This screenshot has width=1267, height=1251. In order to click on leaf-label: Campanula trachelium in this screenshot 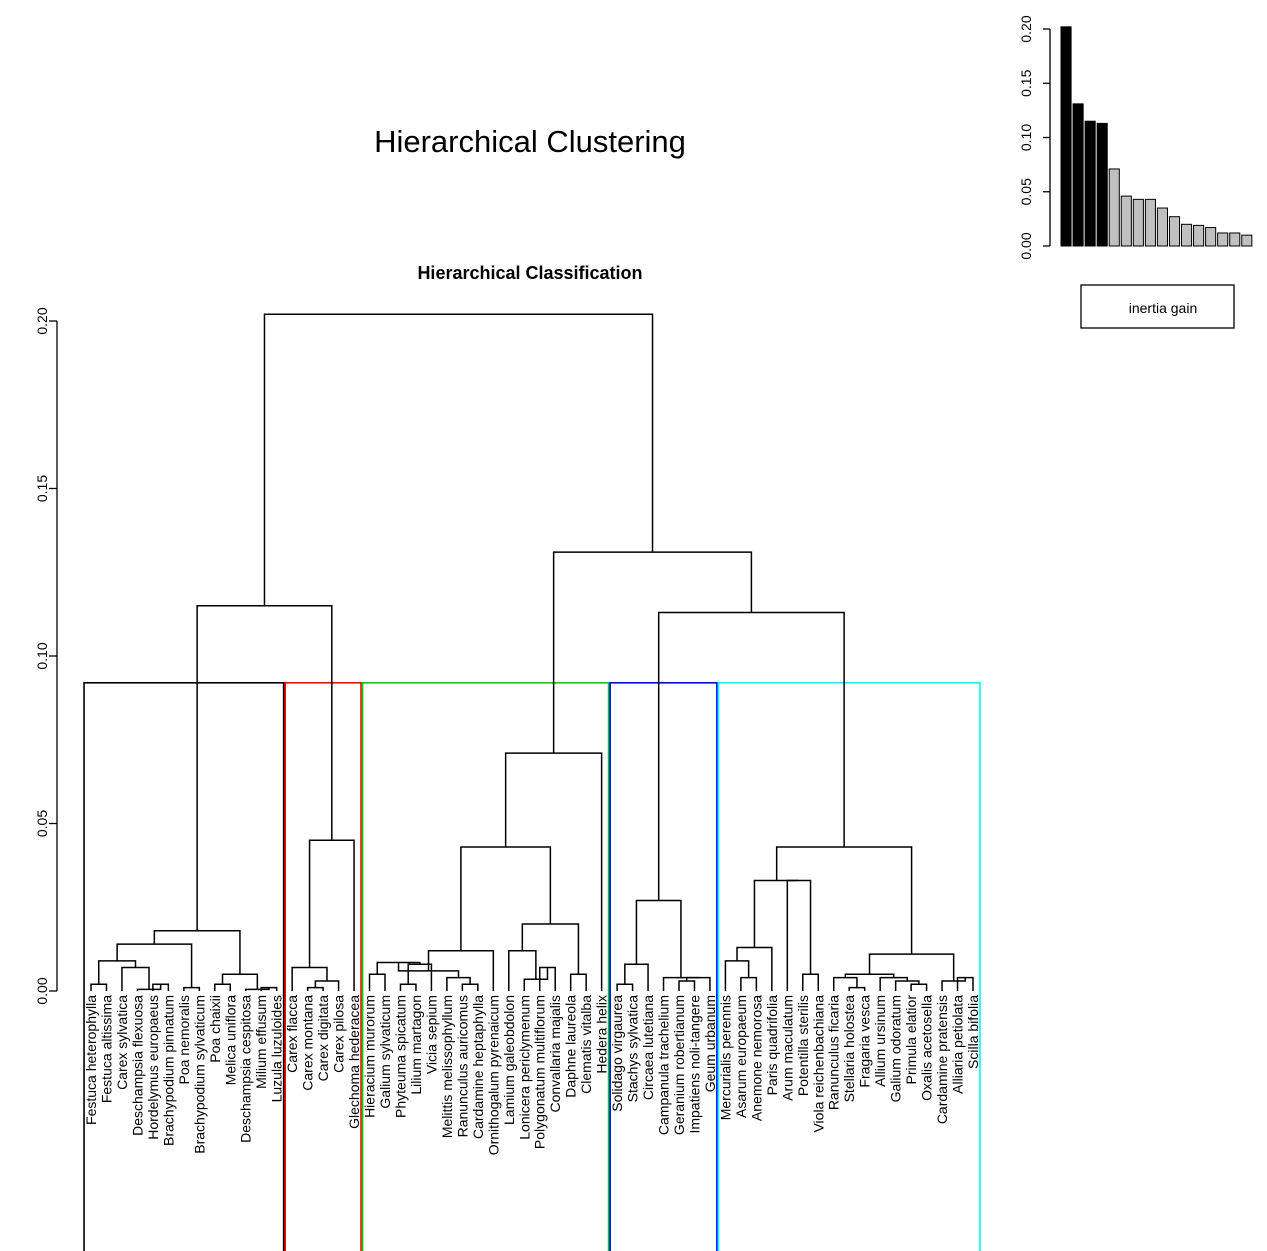, I will do `click(664, 1065)`.